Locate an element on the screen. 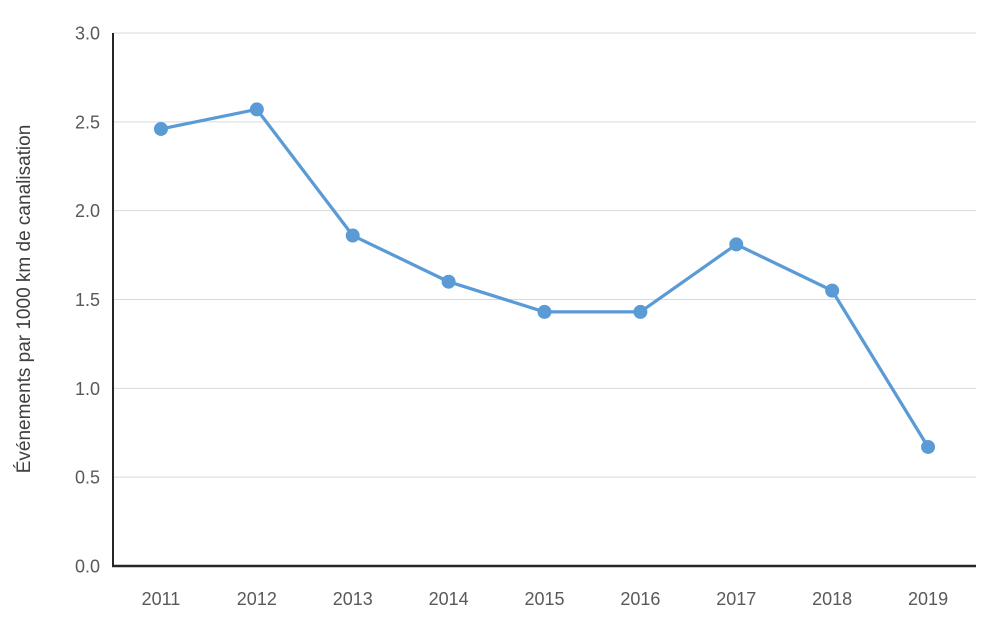 Image resolution: width=1008 pixels, height=637 pixels. x-tick-label: 2019 is located at coordinates (928, 599).